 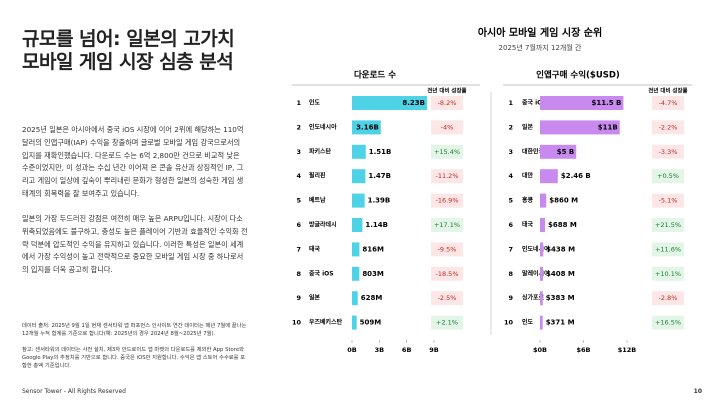 I want to click on growth-label: -11.2%, so click(x=447, y=176).